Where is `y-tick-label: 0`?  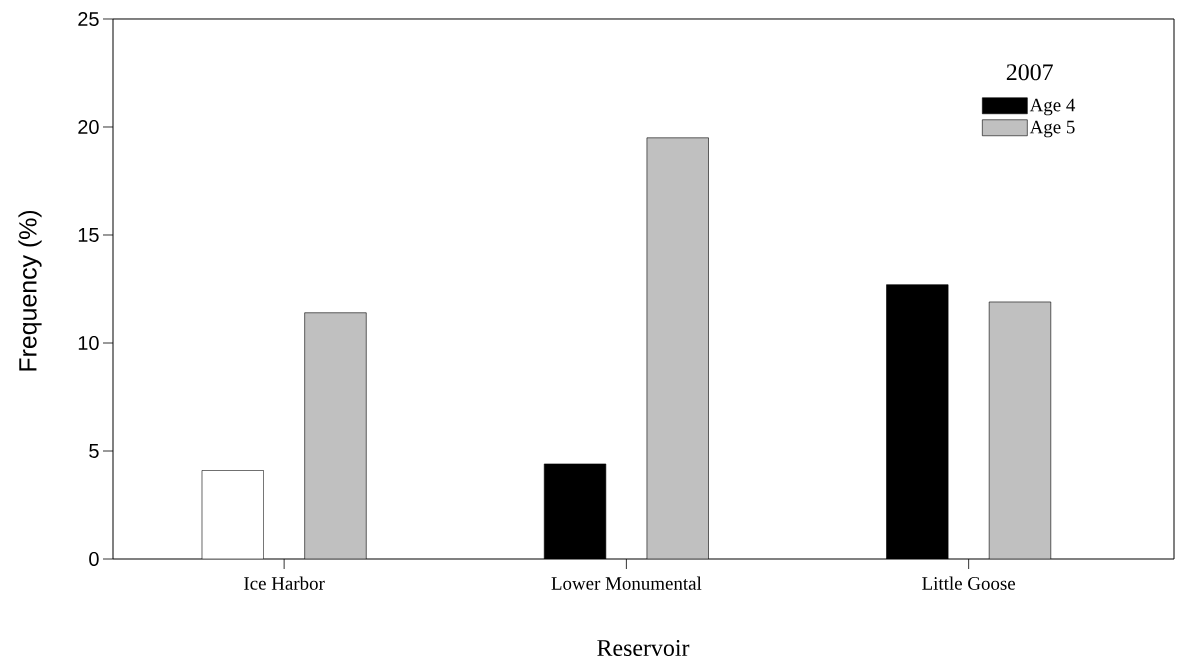 y-tick-label: 0 is located at coordinates (94, 559).